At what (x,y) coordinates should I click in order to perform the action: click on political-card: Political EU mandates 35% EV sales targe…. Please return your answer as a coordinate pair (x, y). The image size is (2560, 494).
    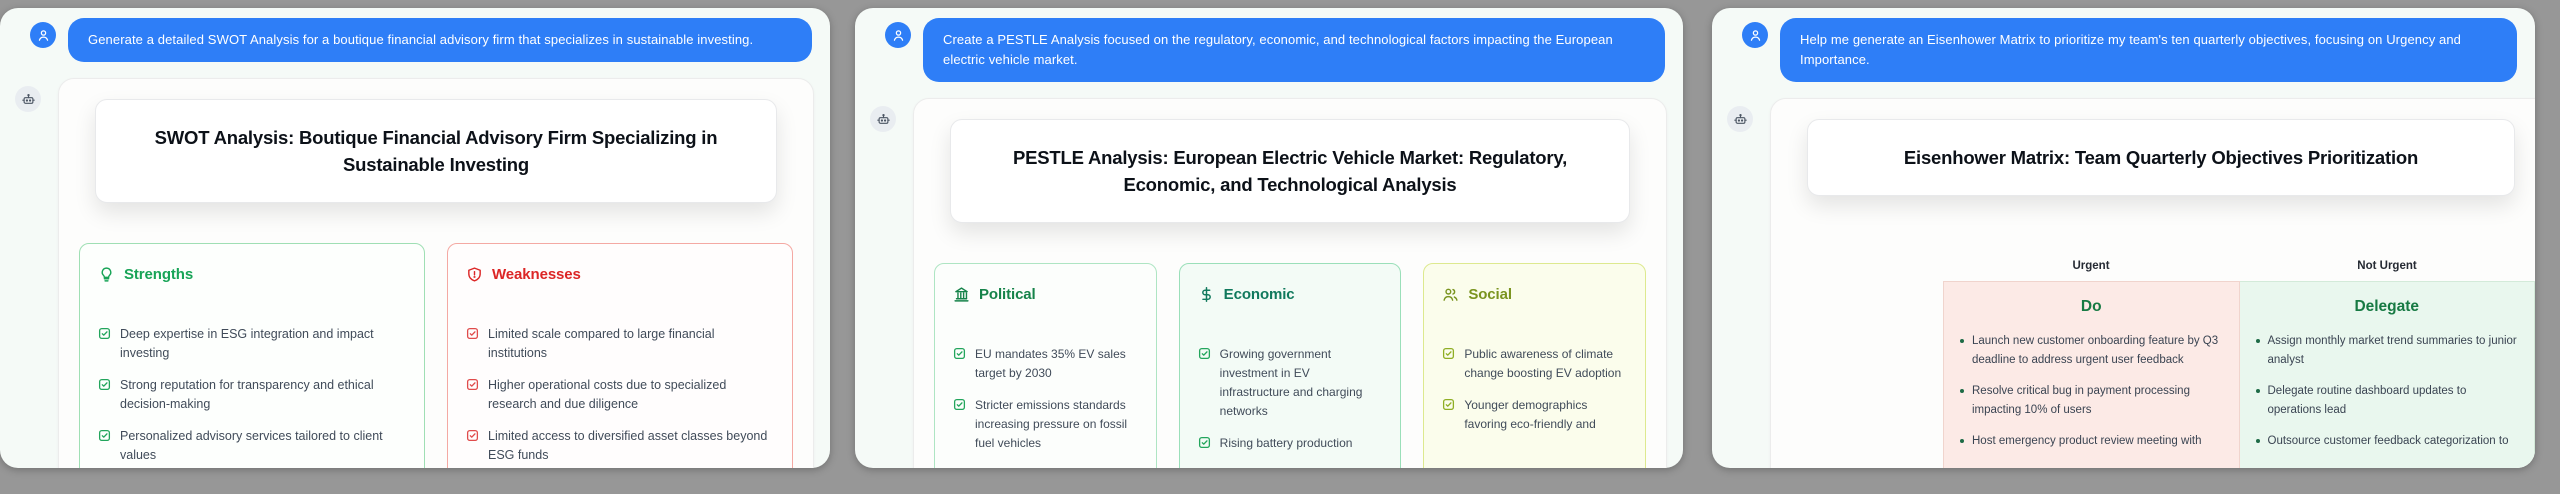
    Looking at the image, I should click on (1045, 365).